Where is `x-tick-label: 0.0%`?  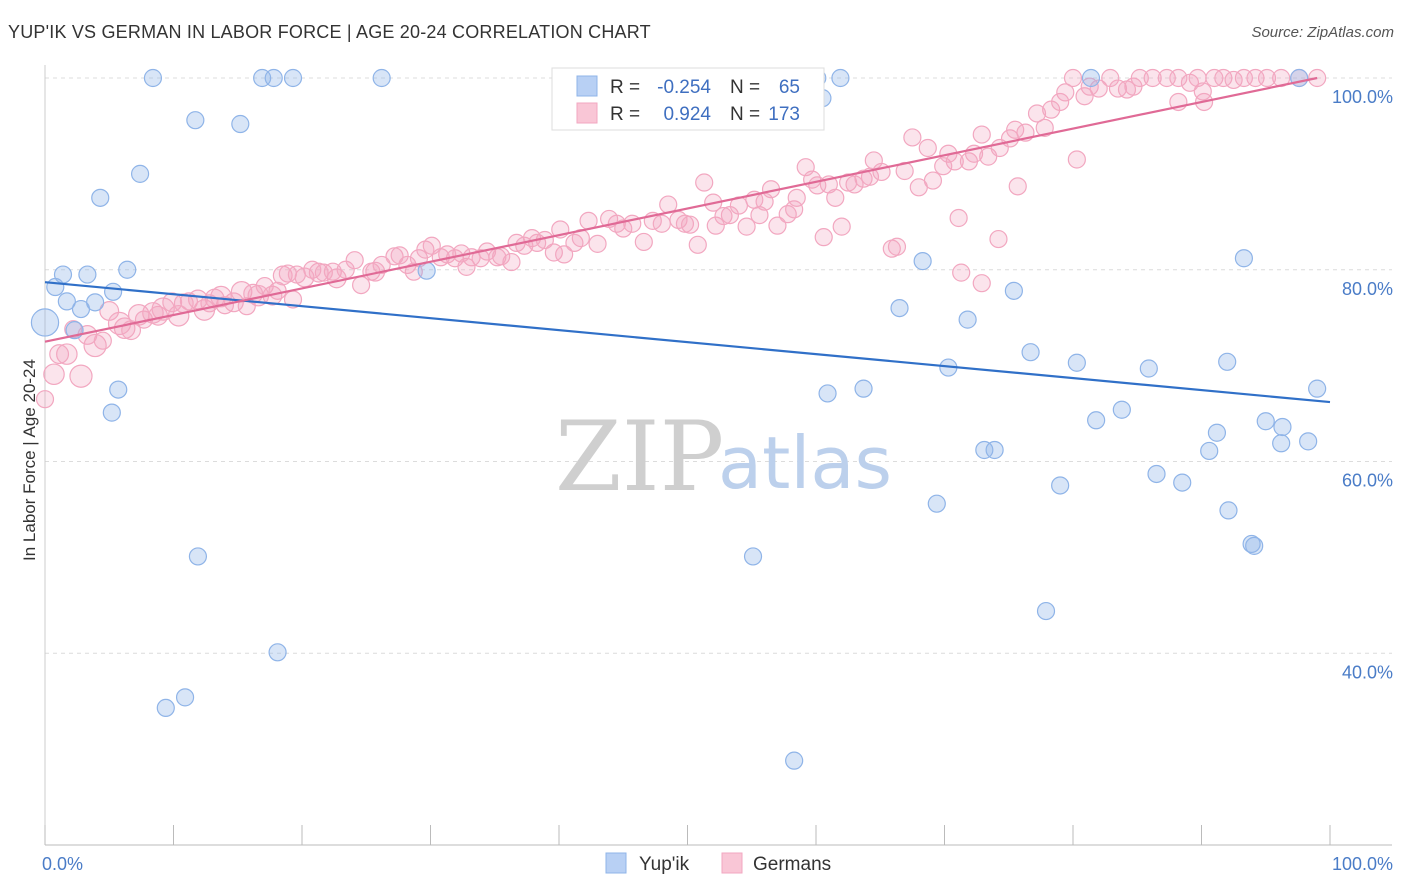 x-tick-label: 0.0% is located at coordinates (62, 864).